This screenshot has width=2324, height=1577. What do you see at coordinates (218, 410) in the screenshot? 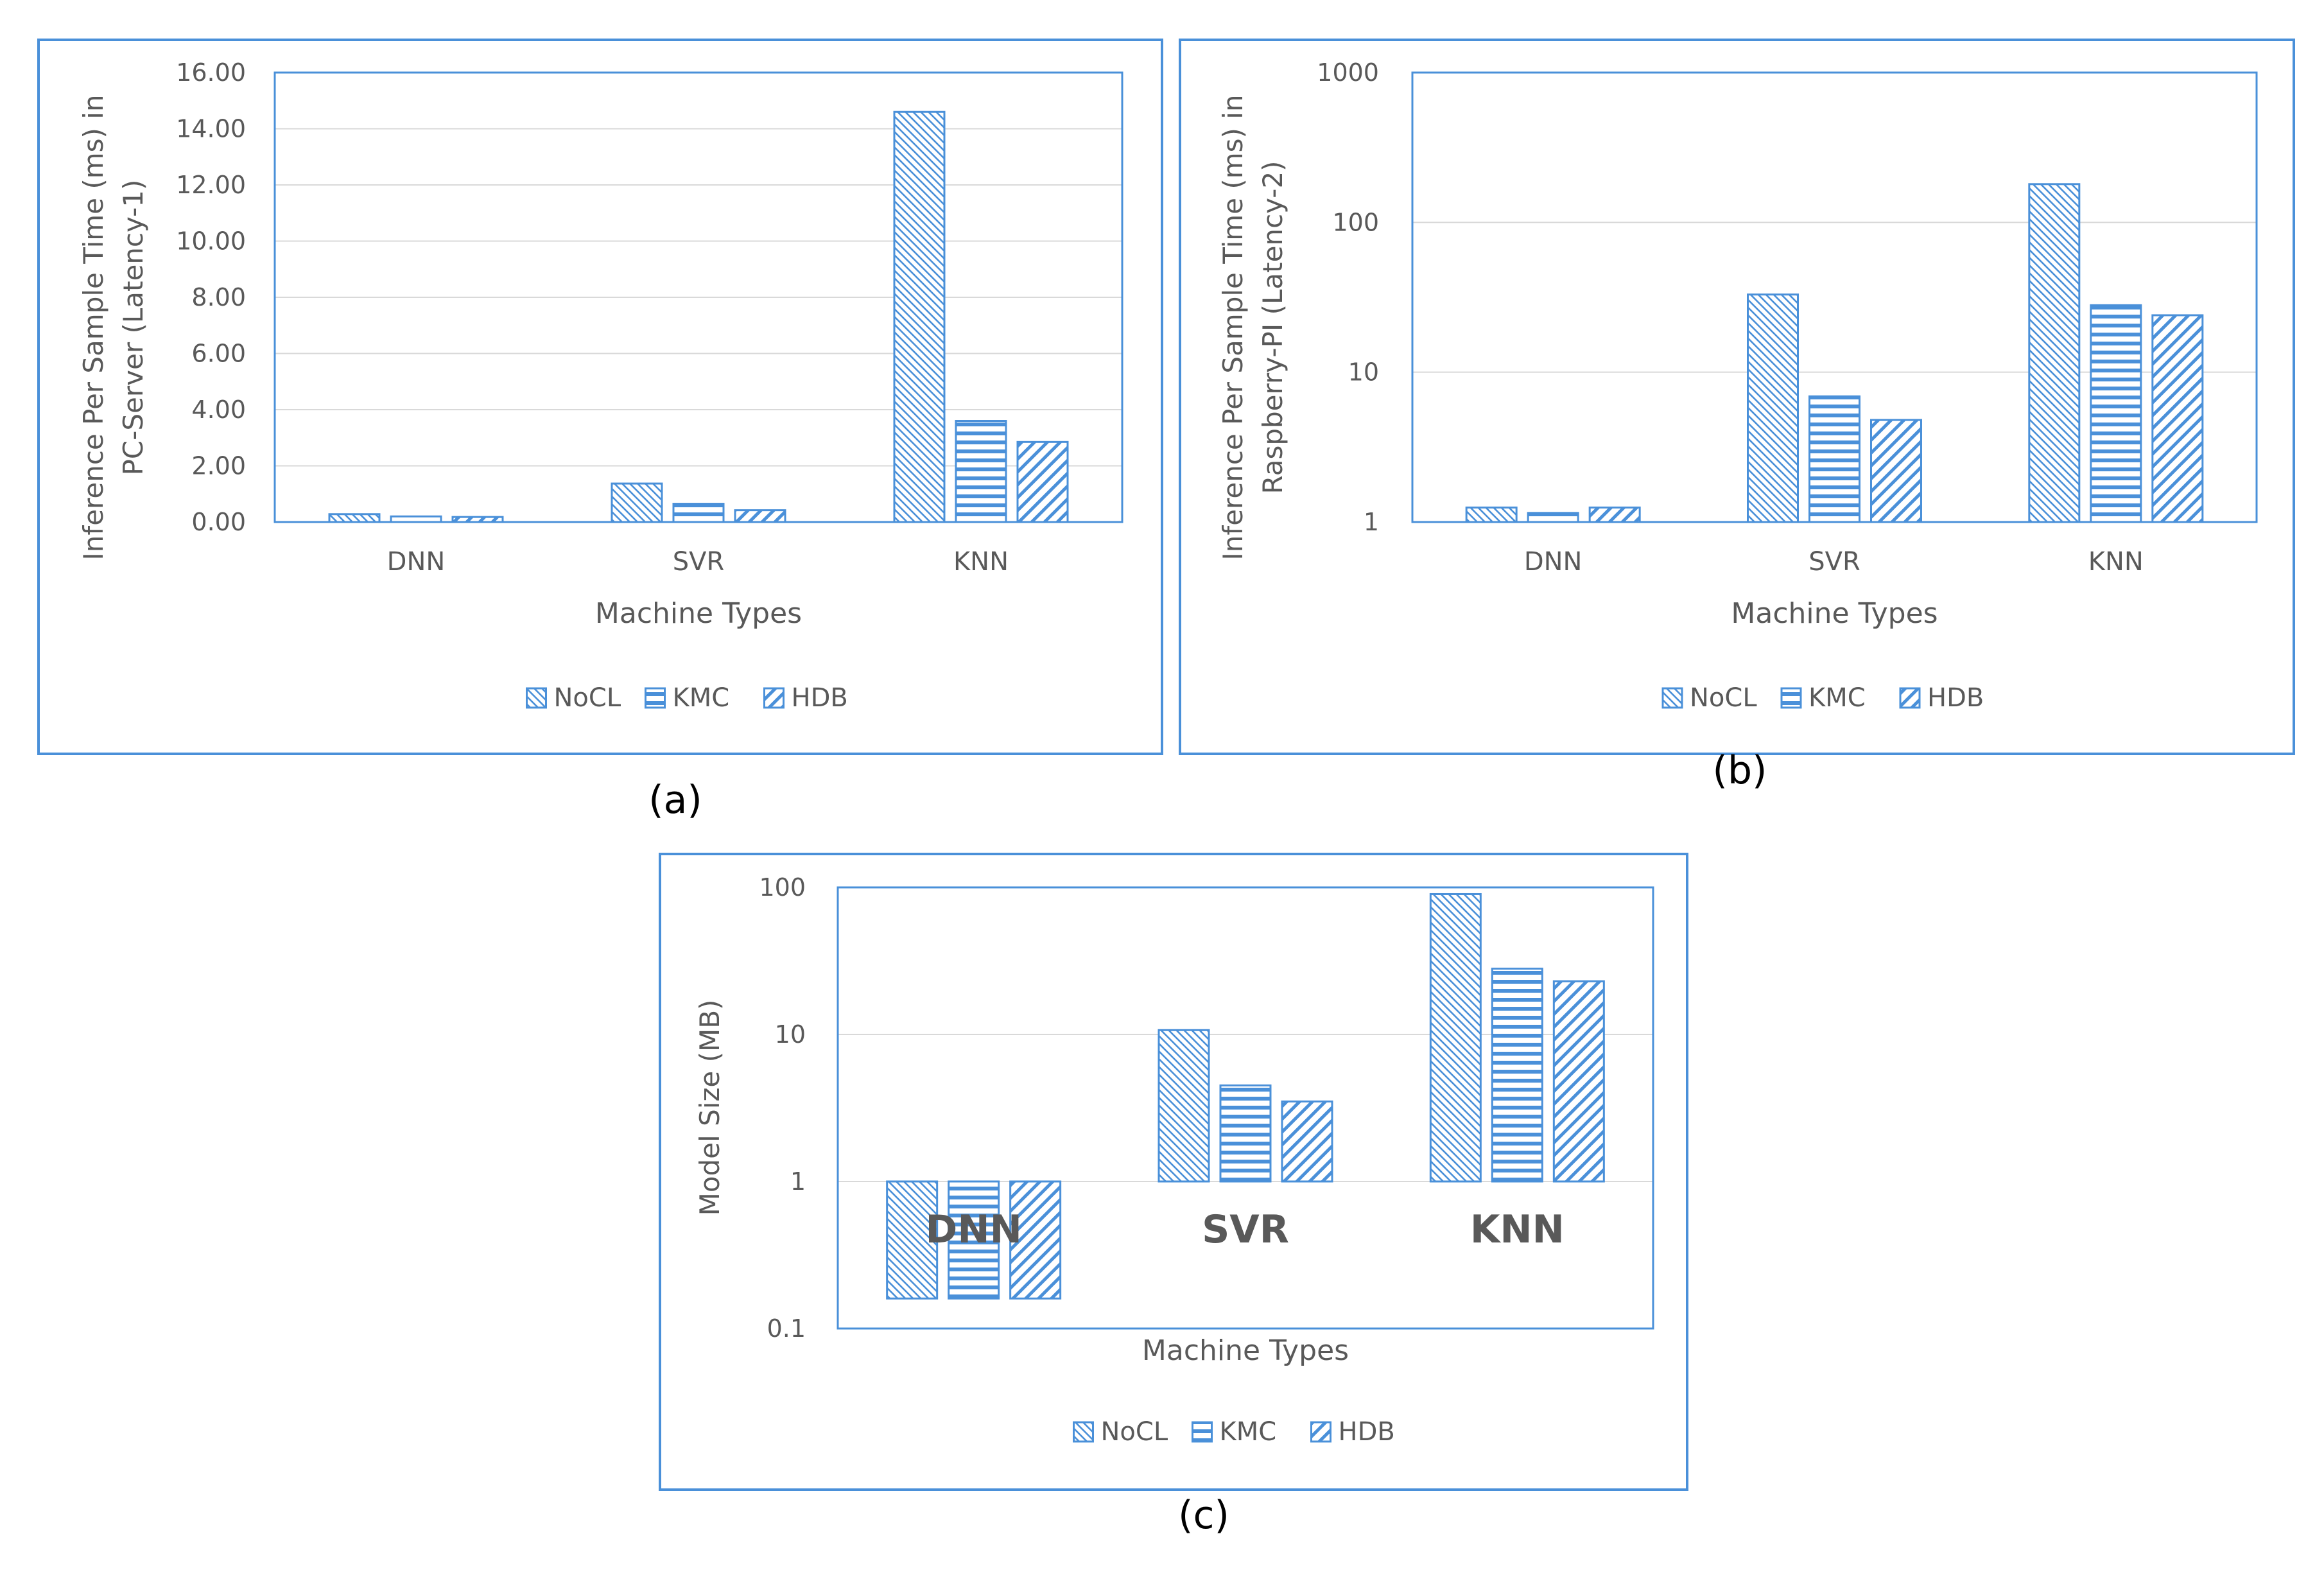
I see `y-tick-label: 4.00` at bounding box center [218, 410].